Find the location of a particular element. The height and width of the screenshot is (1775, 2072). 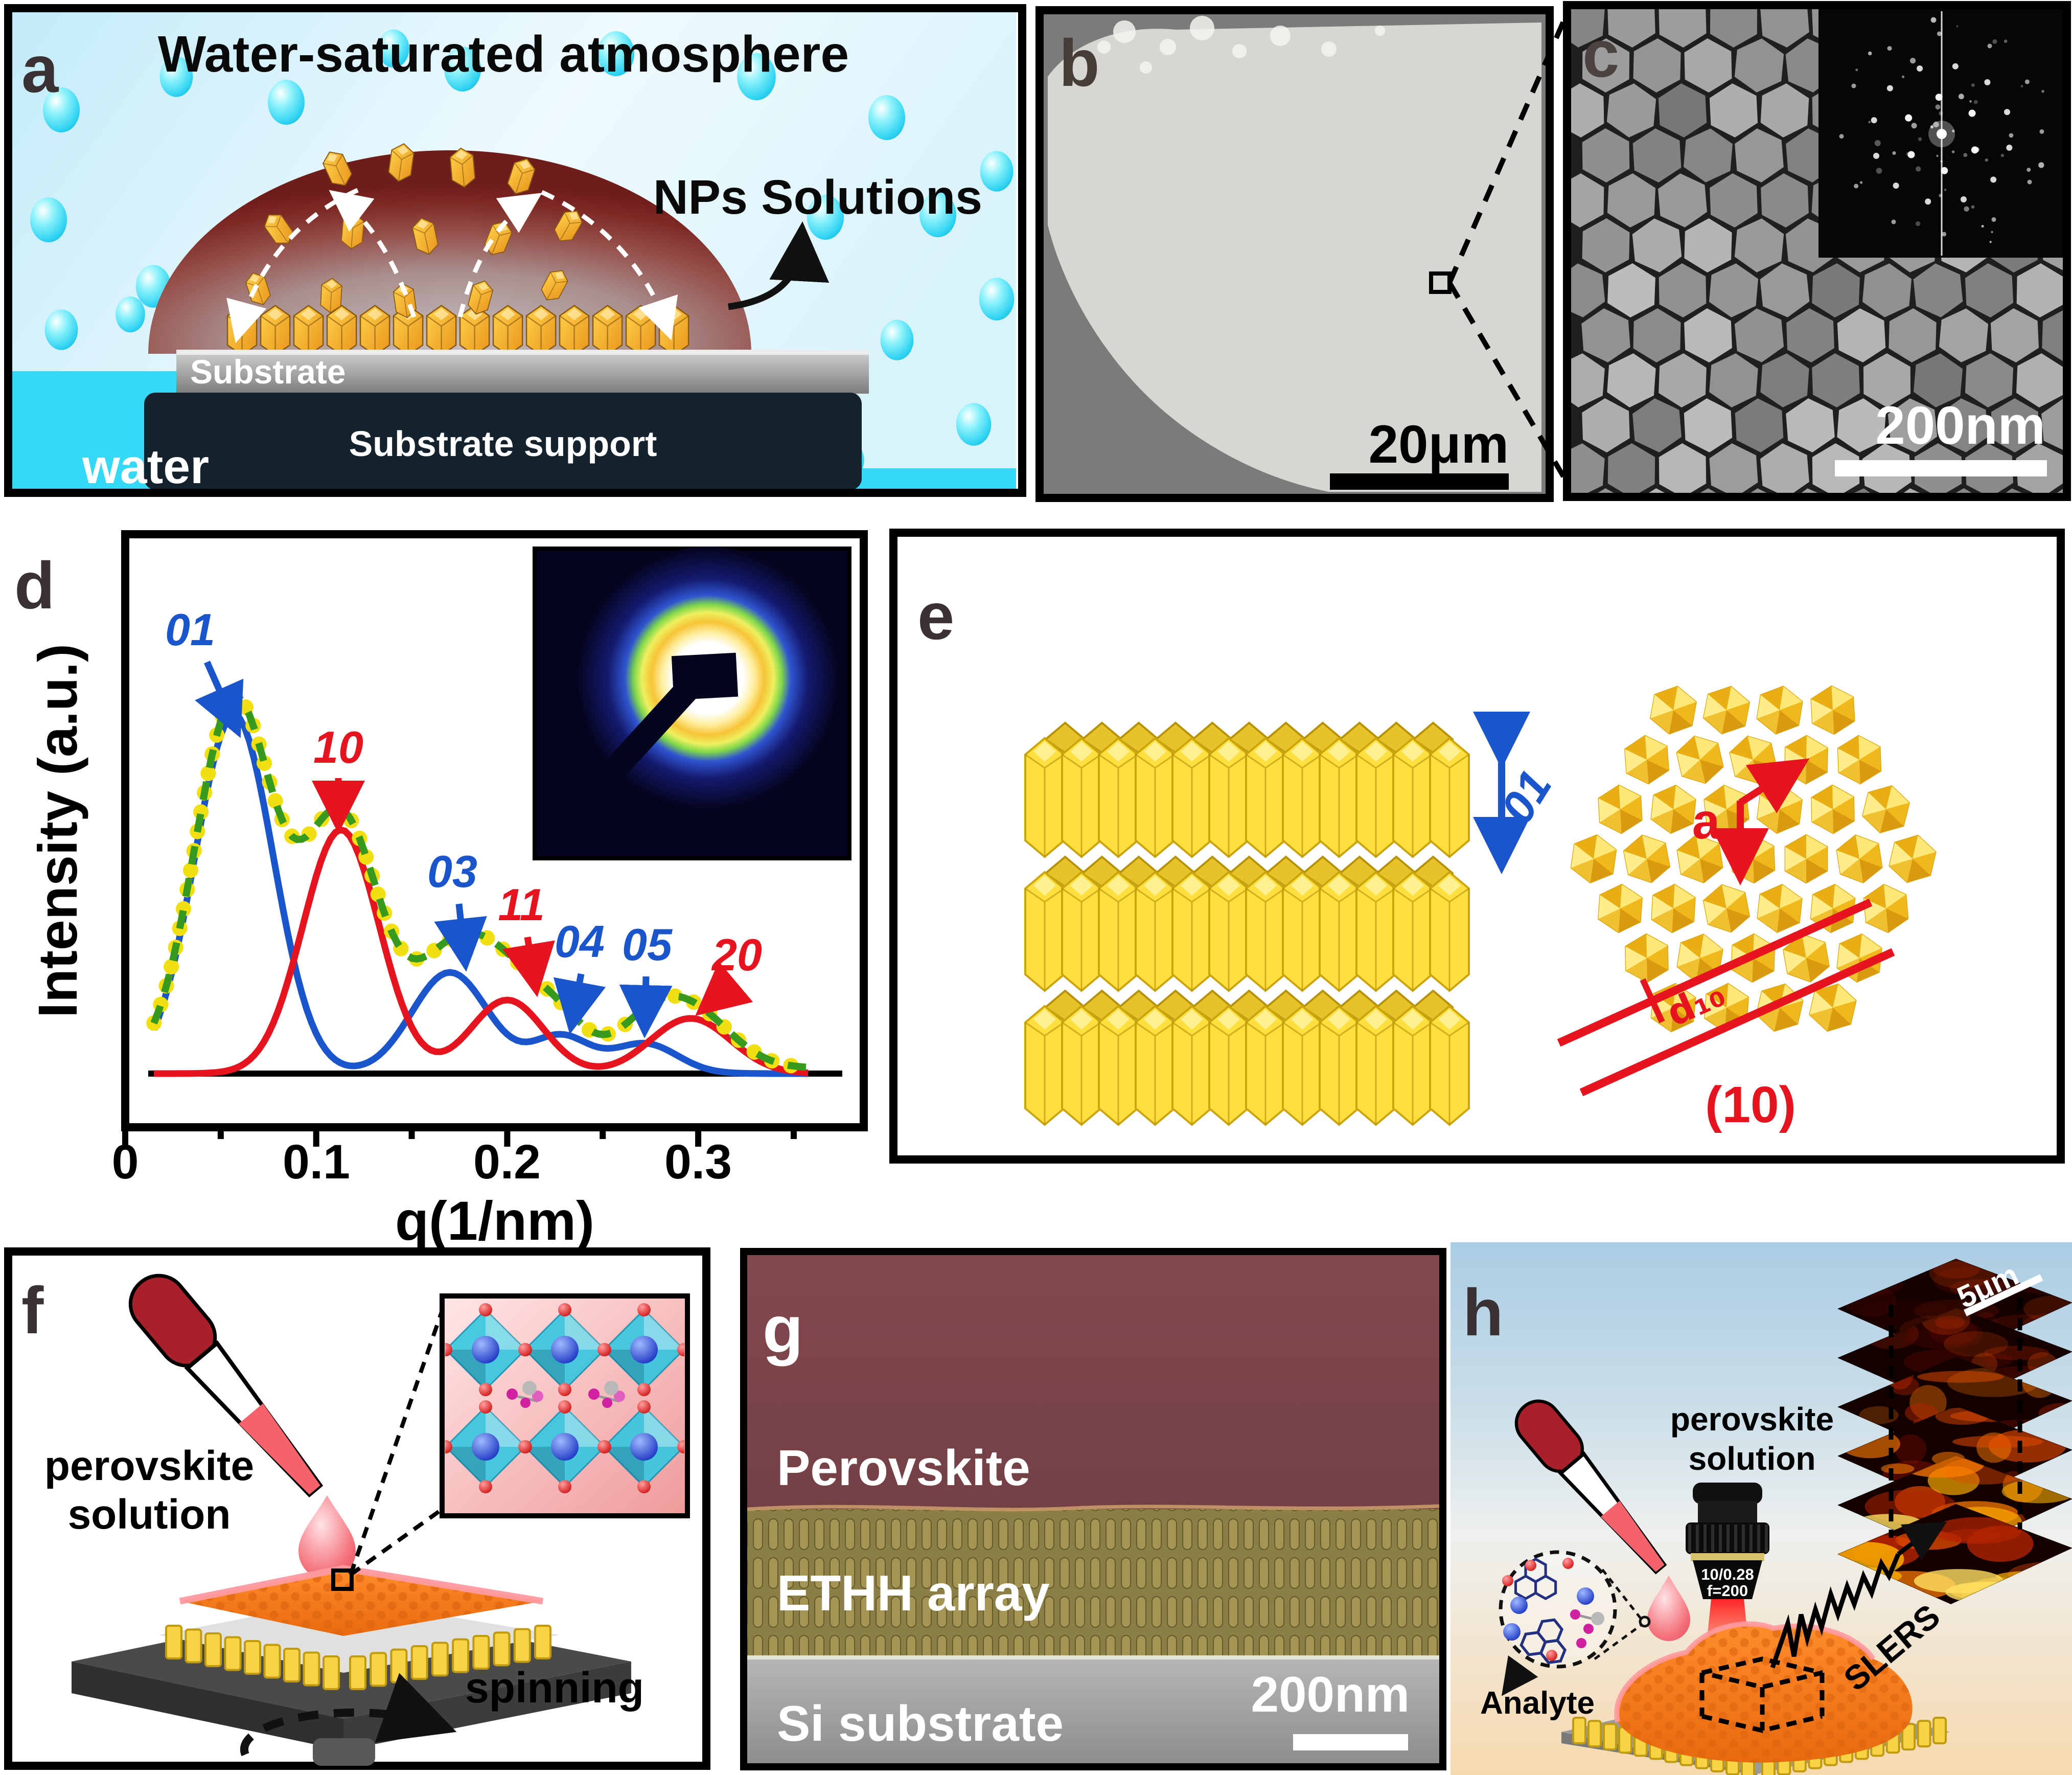

panel-h-slers-schematic: h perovskite solution 5μm 10/0.28 f=200 is located at coordinates (1761, 1508).